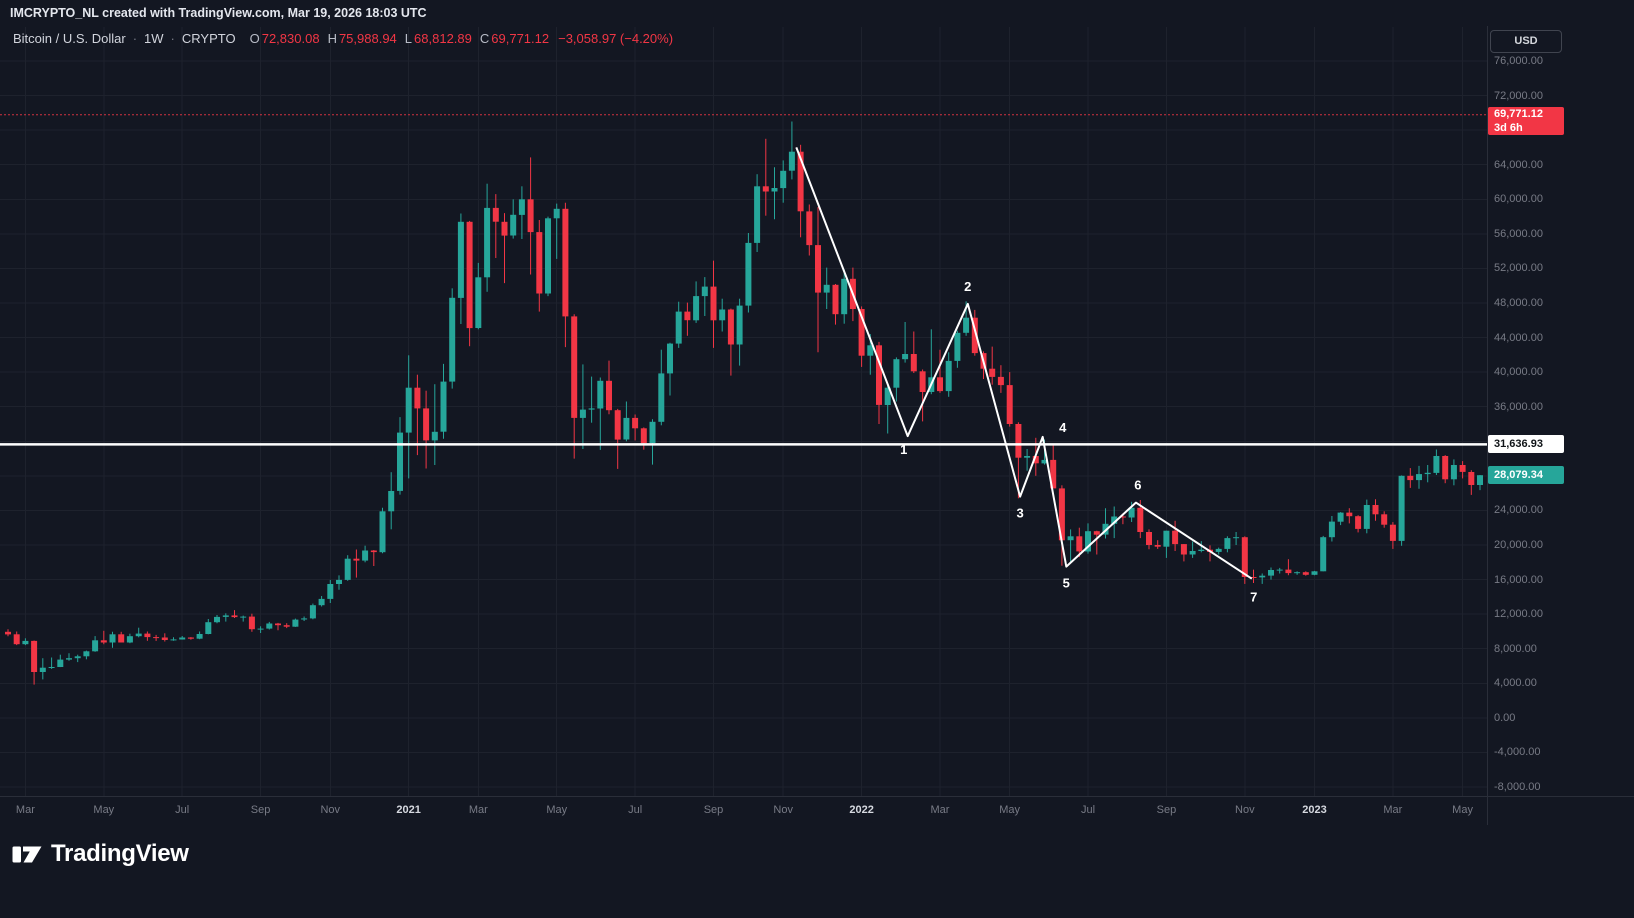  What do you see at coordinates (1518, 199) in the screenshot?
I see `price-tick: 60,000.00` at bounding box center [1518, 199].